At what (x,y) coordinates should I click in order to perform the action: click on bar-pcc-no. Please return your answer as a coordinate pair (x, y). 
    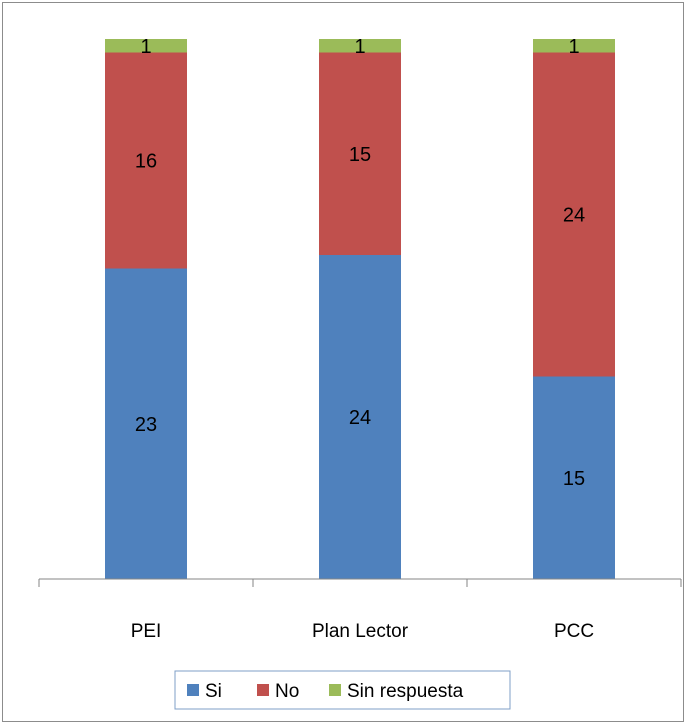
    Looking at the image, I should click on (574, 214).